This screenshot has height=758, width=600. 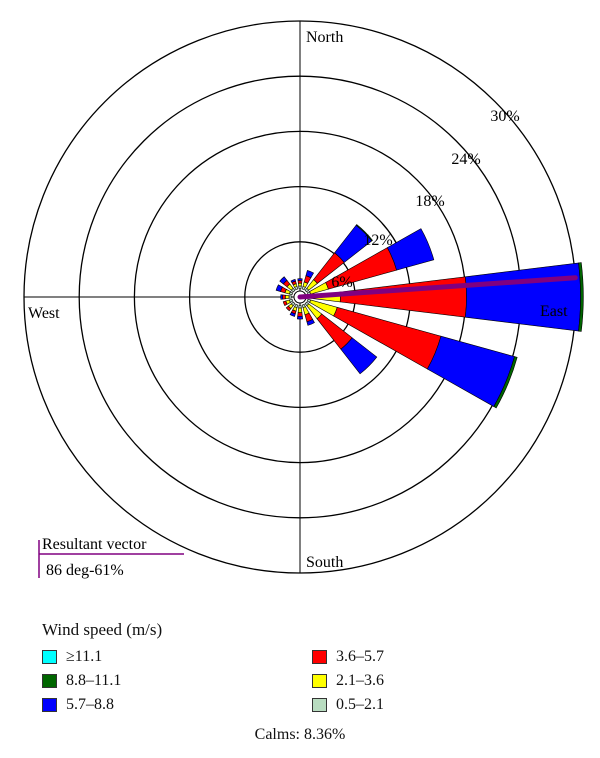 I want to click on calms-label: Calms: 8.36%, so click(x=300, y=734).